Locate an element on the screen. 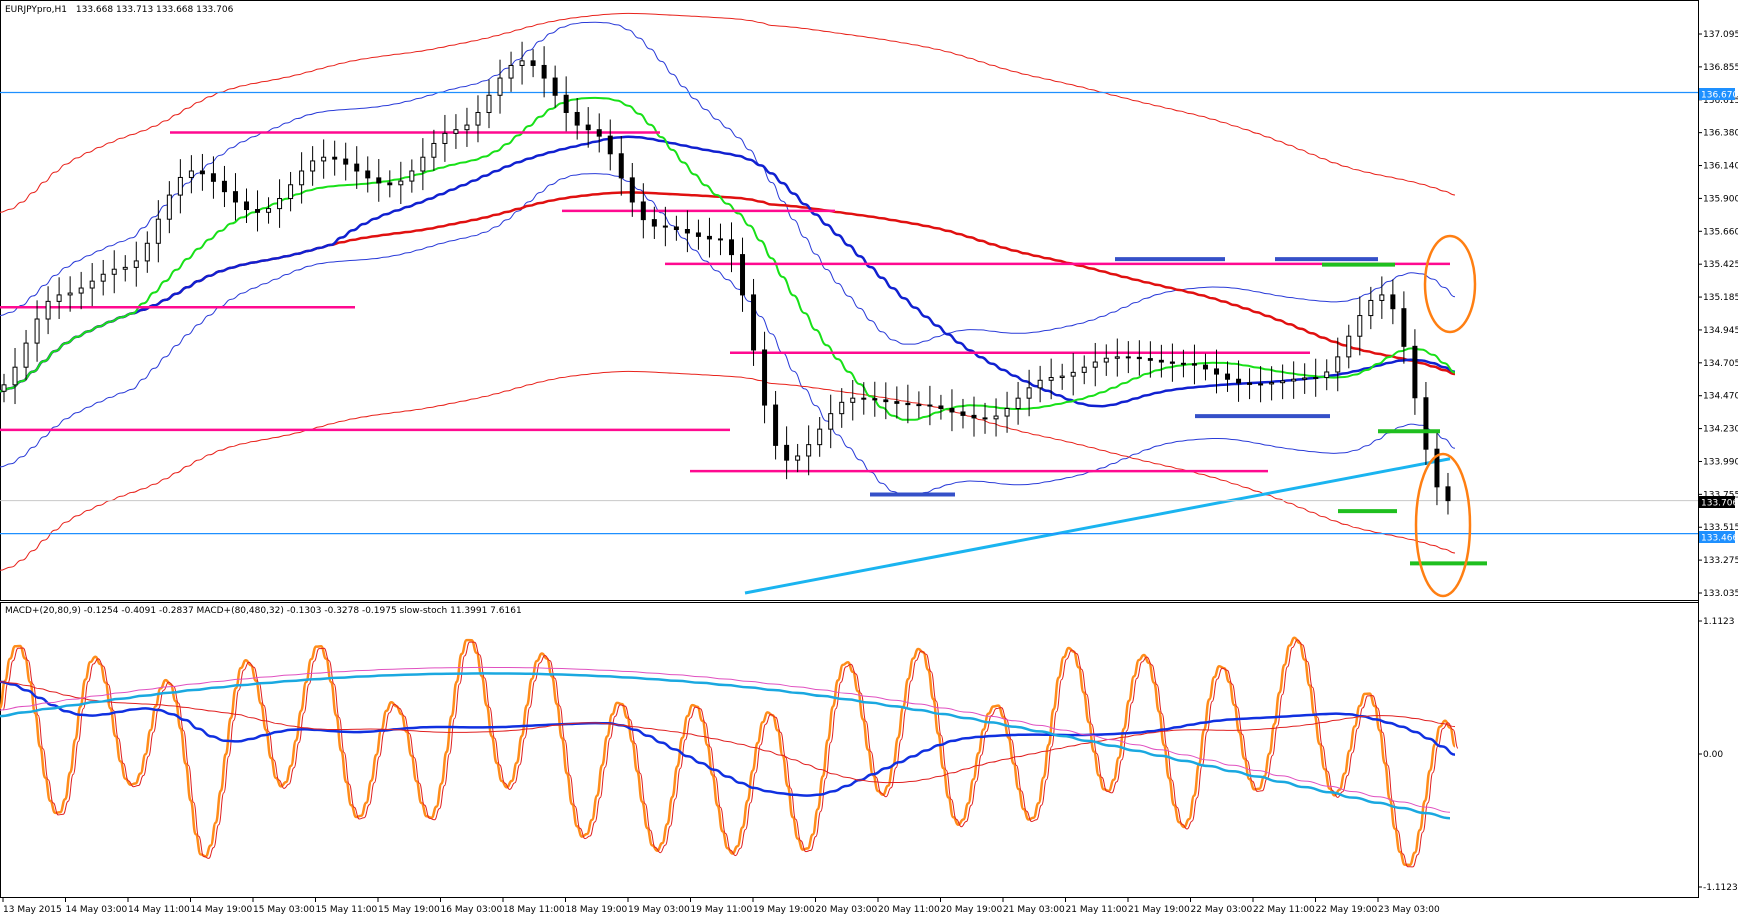 This screenshot has height=917, width=1738. time-axis-label: 14 May 19:00 is located at coordinates (222, 910).